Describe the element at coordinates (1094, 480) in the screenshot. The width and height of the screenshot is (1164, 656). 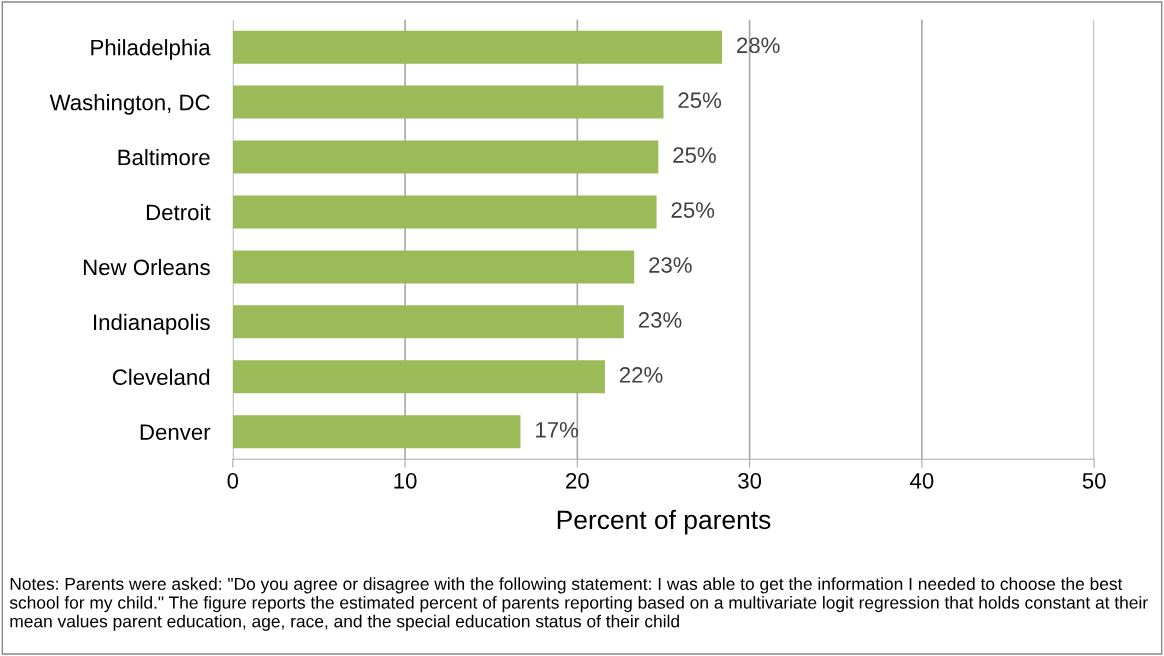
I see `x-tick-label: 50` at that location.